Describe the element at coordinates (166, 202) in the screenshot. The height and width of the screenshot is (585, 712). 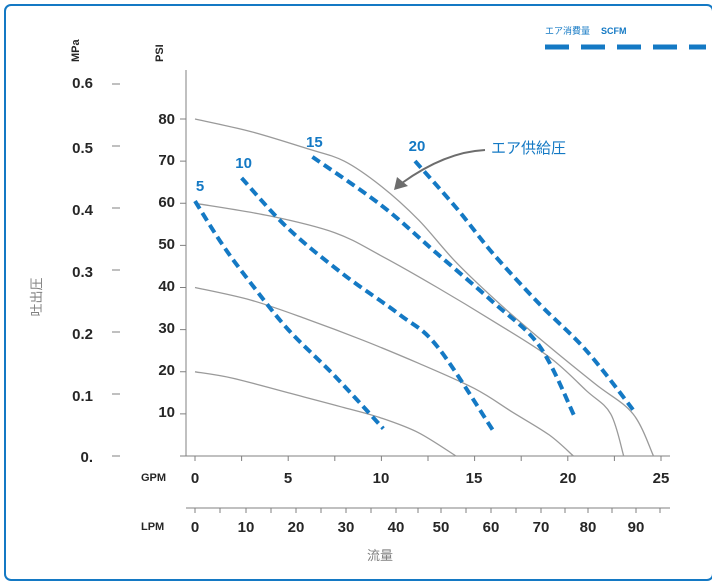
I see `psi-tick-60: 60` at that location.